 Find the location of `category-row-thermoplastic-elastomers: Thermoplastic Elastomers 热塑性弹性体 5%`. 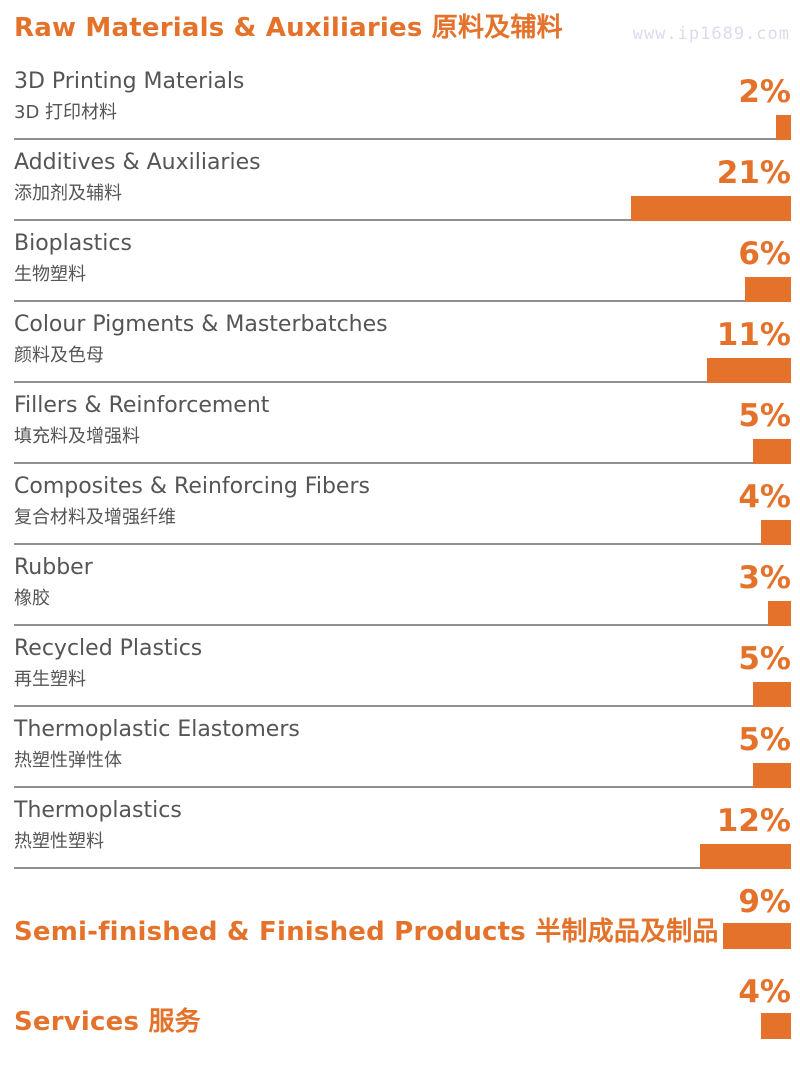

category-row-thermoplastic-elastomers: Thermoplastic Elastomers 热塑性弹性体 5% is located at coordinates (402, 748).